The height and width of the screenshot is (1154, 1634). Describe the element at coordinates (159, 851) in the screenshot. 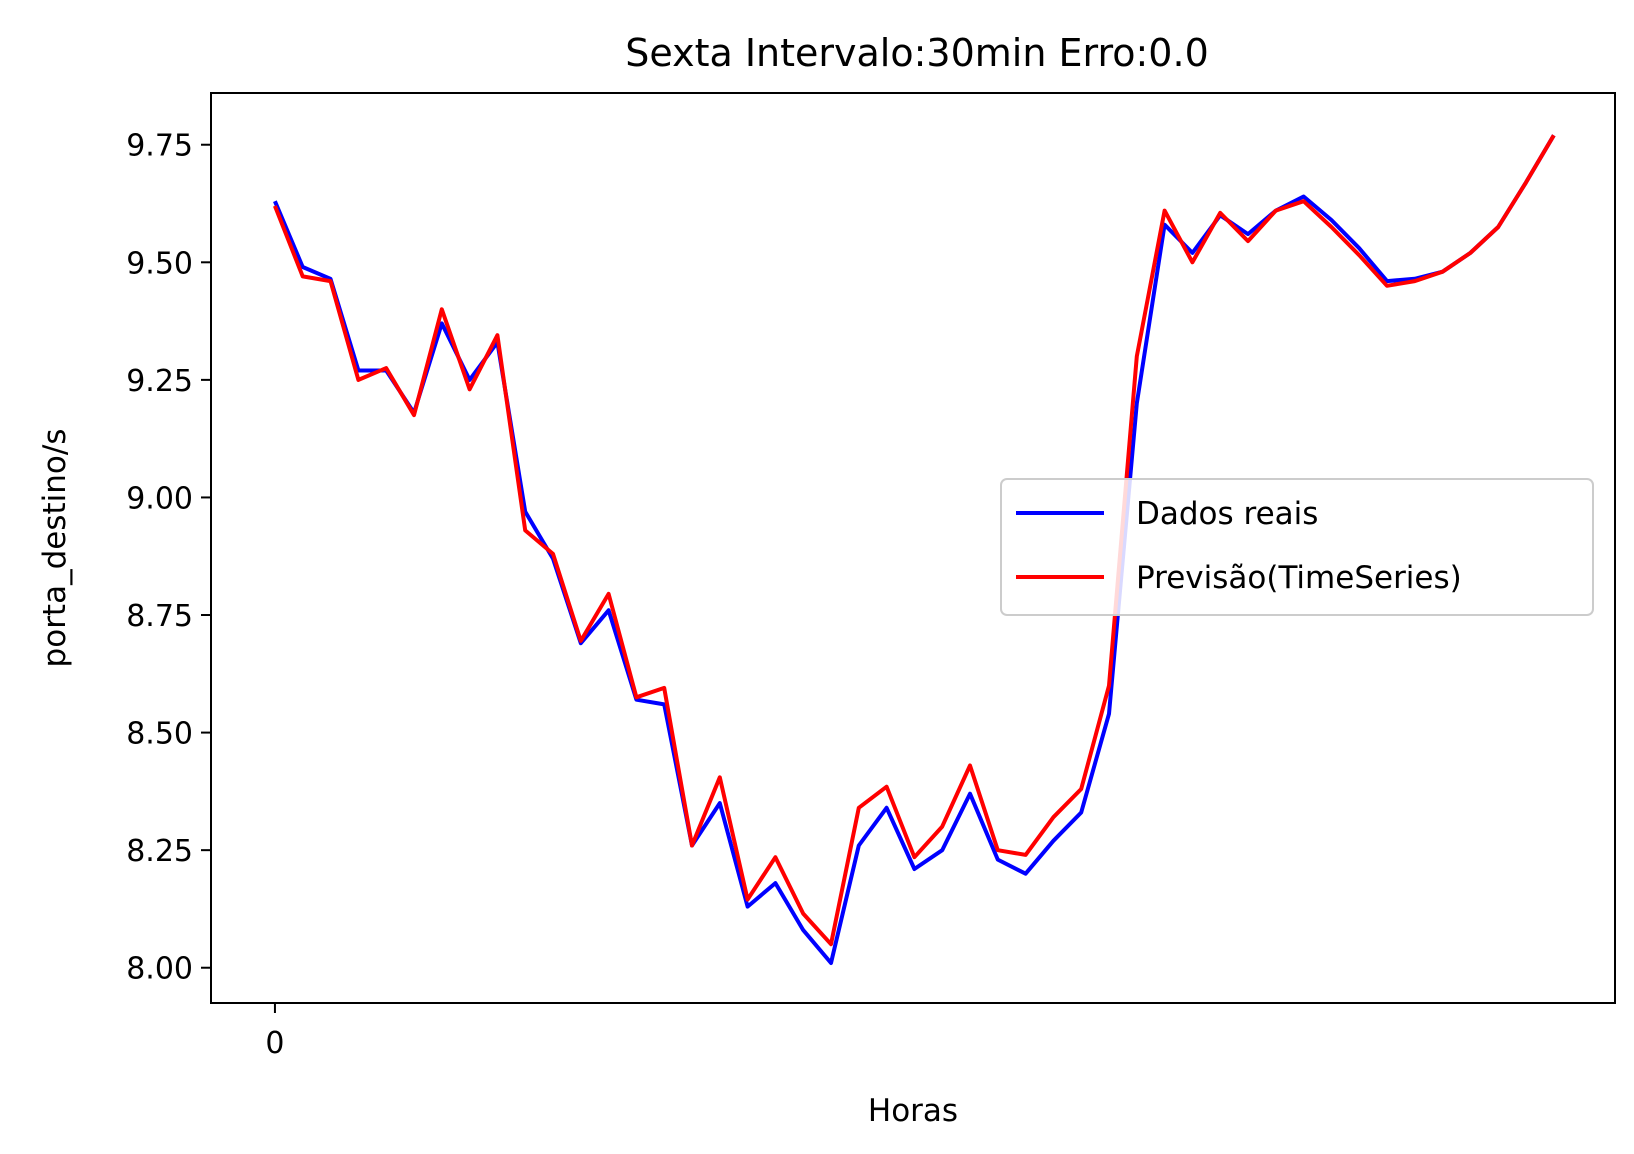

I see `y-tick-label-1: 8.25` at that location.